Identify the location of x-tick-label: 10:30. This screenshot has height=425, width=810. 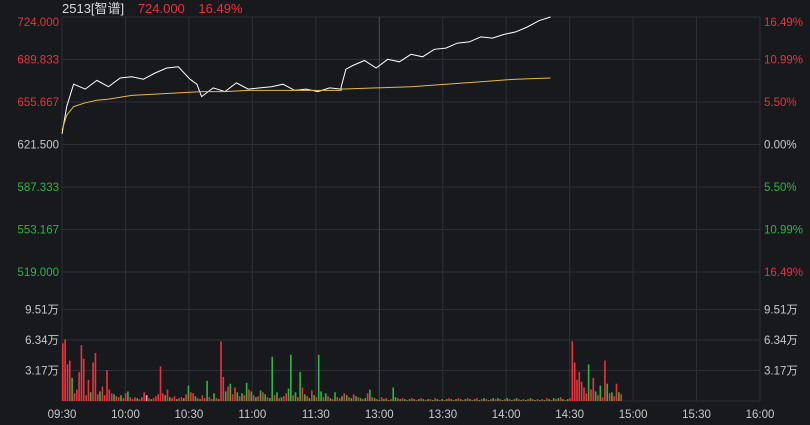
(189, 415).